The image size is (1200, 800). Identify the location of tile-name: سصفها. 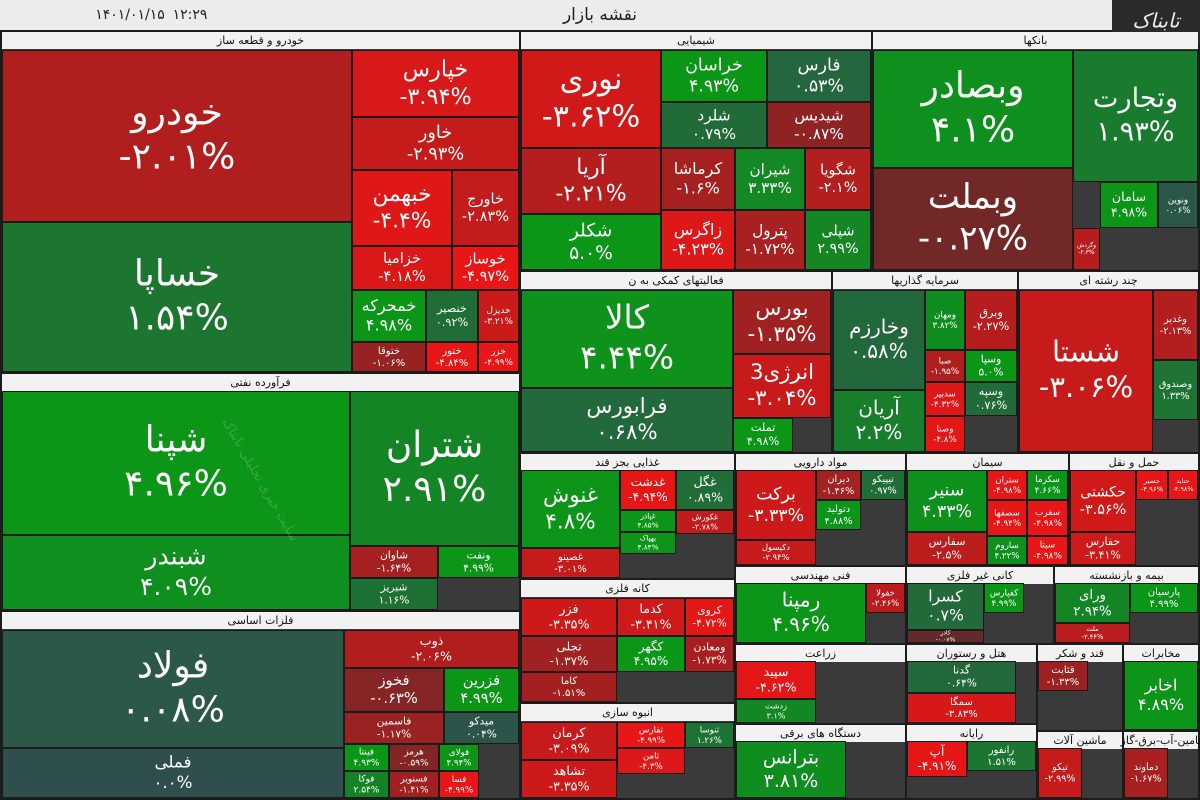
(1007, 513).